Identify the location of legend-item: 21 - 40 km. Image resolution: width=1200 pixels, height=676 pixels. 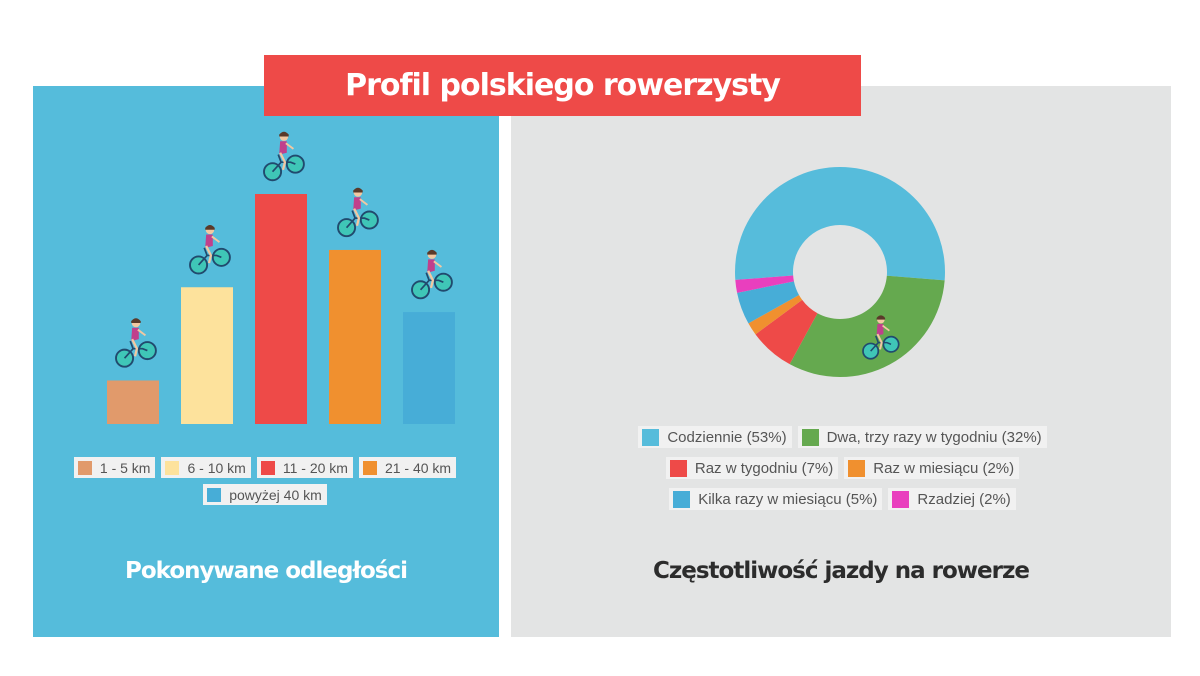
(407, 467).